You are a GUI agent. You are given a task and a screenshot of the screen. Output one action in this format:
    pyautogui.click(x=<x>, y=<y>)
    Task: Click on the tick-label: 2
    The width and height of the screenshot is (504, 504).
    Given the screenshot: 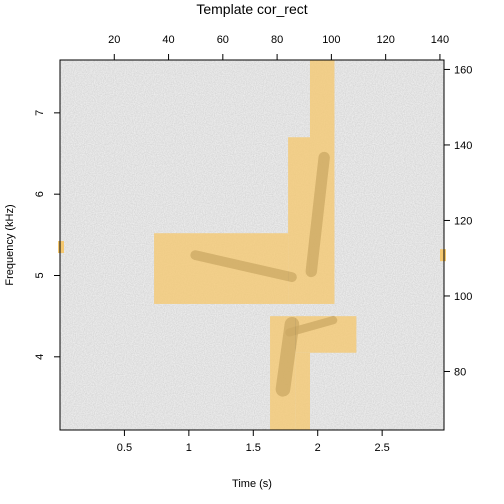 What is the action you would take?
    pyautogui.click(x=318, y=448)
    